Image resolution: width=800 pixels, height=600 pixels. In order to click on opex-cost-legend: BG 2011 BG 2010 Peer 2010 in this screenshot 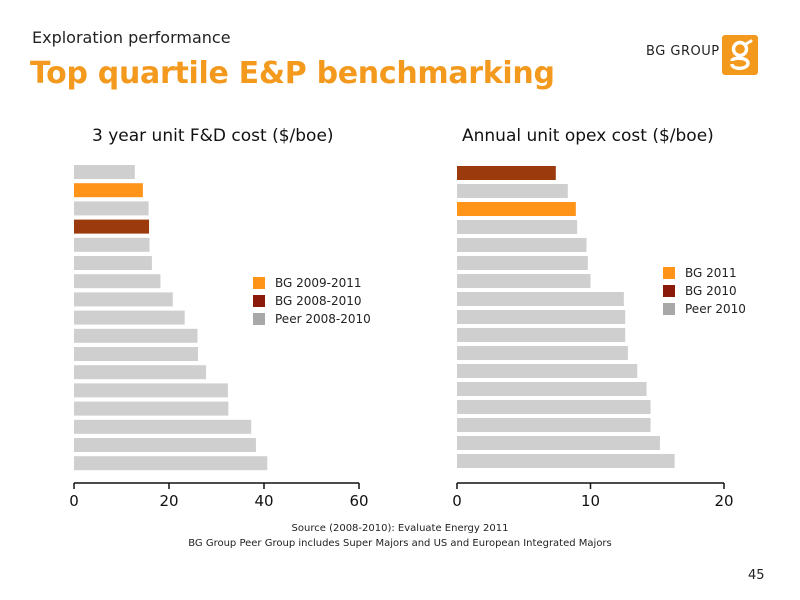, I will do `click(704, 291)`.